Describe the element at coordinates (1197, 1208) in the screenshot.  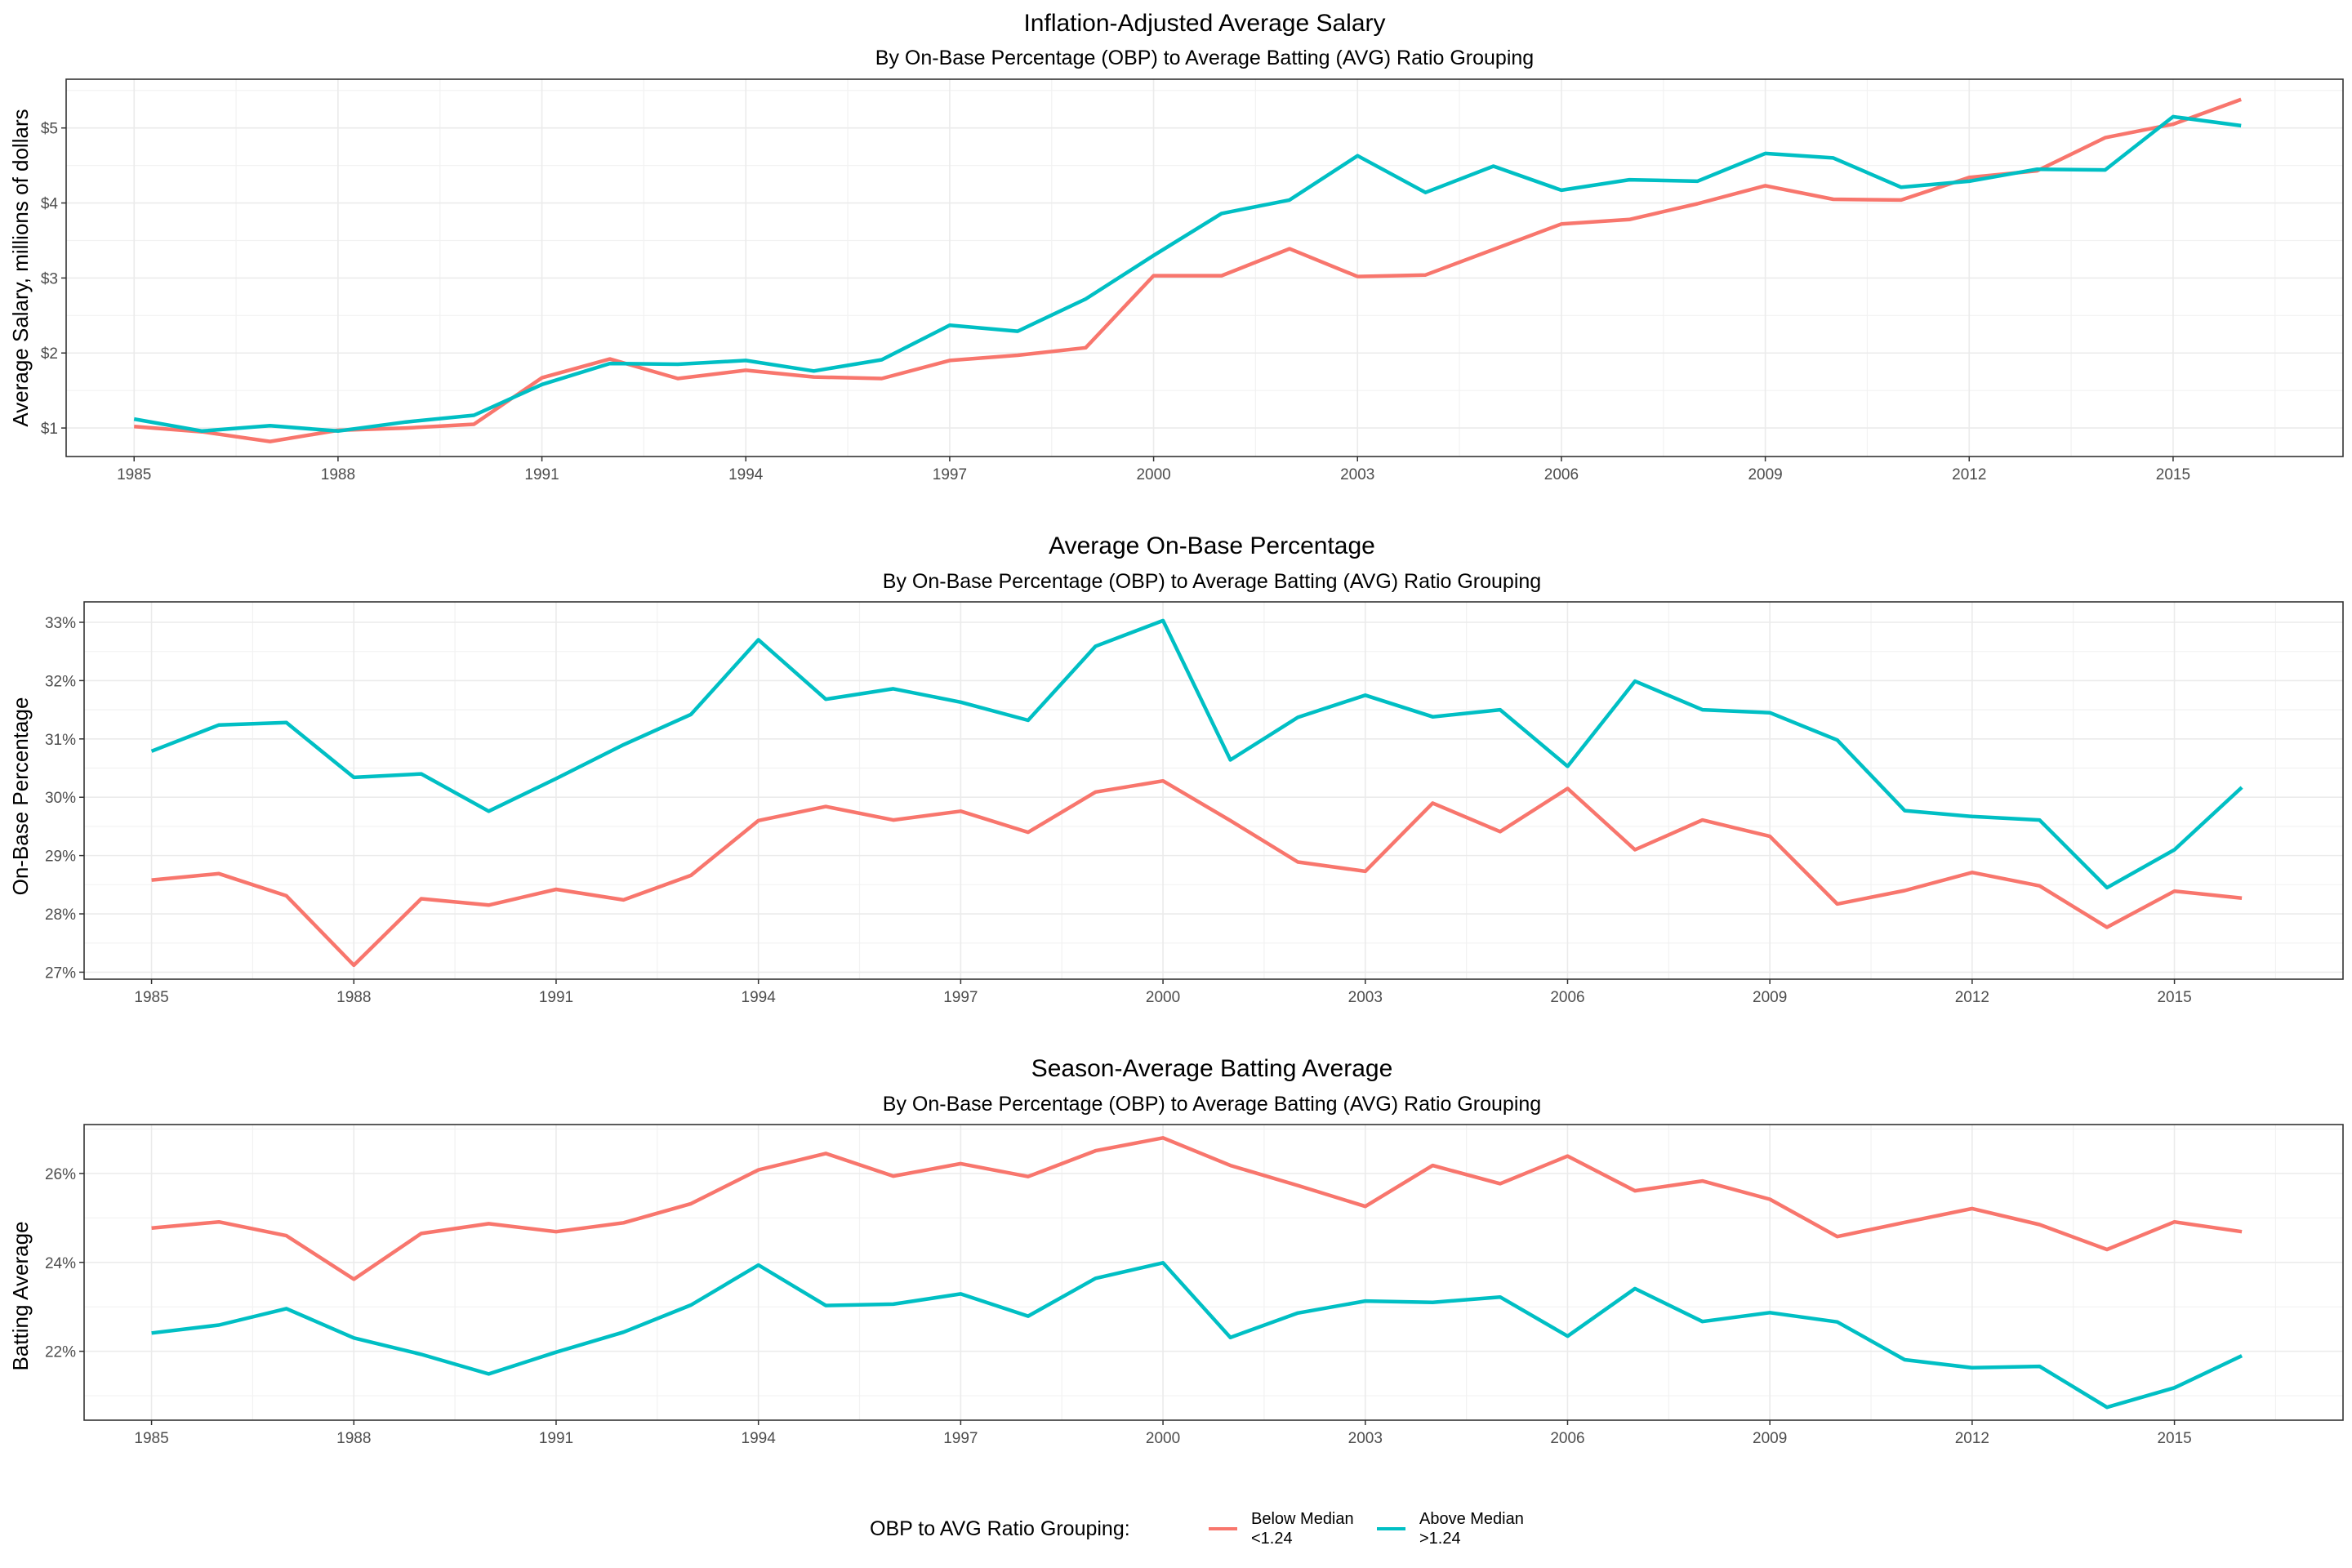
I see `avg-series-line-below-median` at that location.